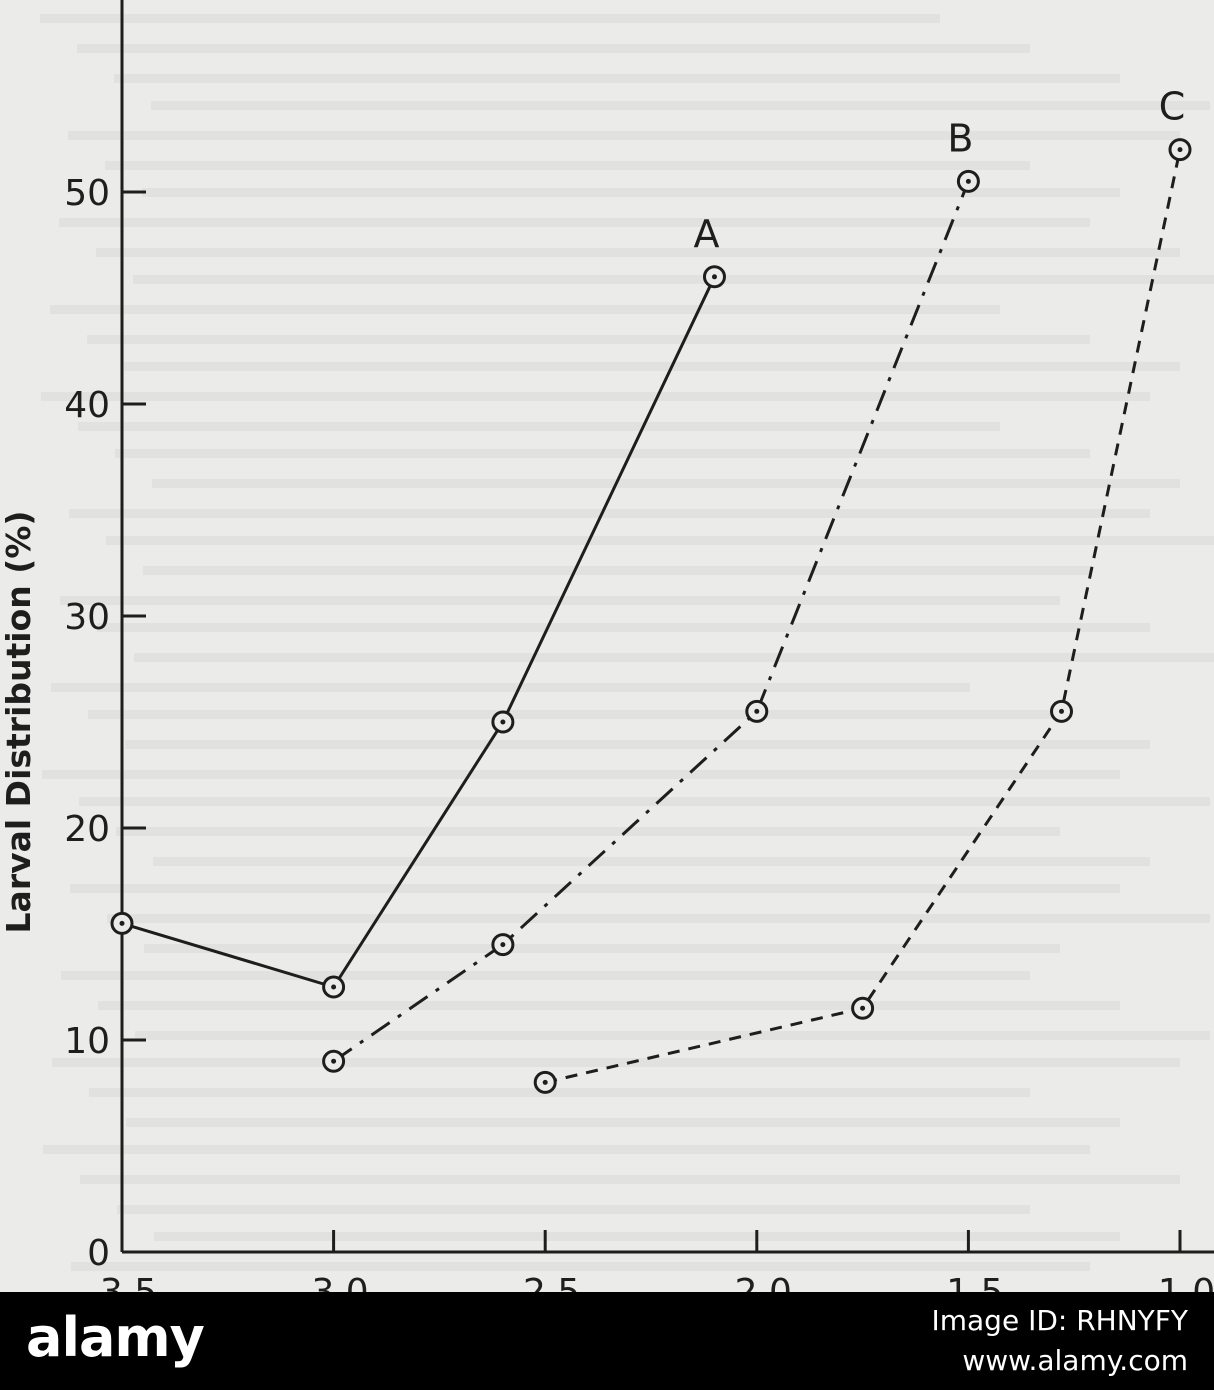 This screenshot has width=1214, height=1390. I want to click on y-tick-label: 10, so click(87, 1041).